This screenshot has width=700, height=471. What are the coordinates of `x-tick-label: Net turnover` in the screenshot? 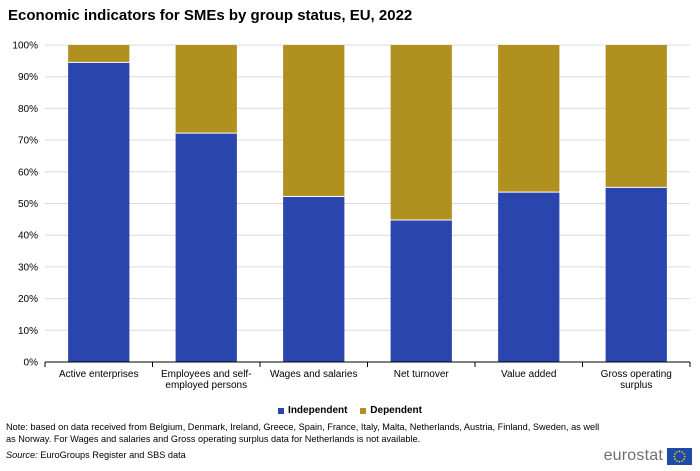 It's located at (422, 374).